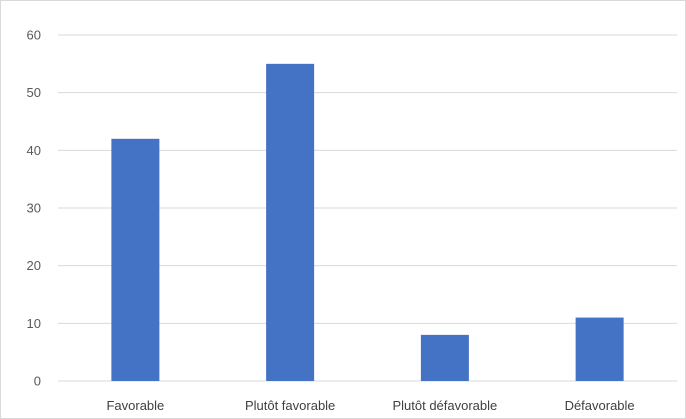 This screenshot has width=686, height=419. Describe the element at coordinates (444, 357) in the screenshot. I see `bar-plutôt-défavorable` at that location.